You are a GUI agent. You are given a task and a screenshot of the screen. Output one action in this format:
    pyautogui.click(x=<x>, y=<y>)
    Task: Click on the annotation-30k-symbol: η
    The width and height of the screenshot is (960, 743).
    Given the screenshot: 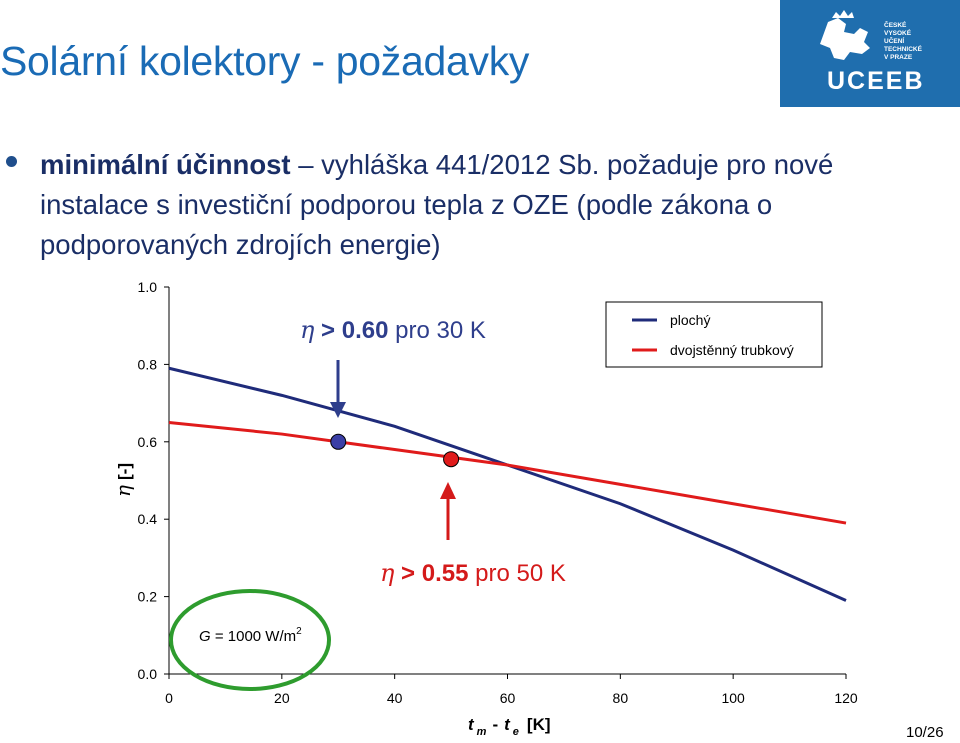 What is the action you would take?
    pyautogui.click(x=307, y=330)
    